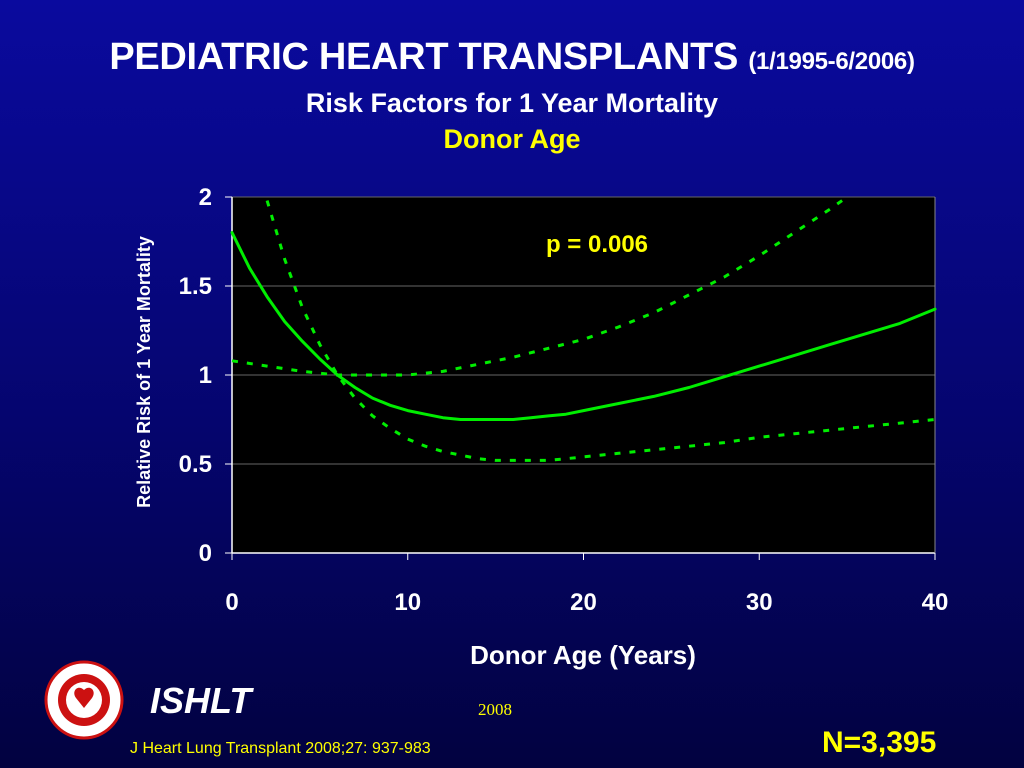  Describe the element at coordinates (84, 700) in the screenshot. I see `ishlt-logo-icon` at that location.